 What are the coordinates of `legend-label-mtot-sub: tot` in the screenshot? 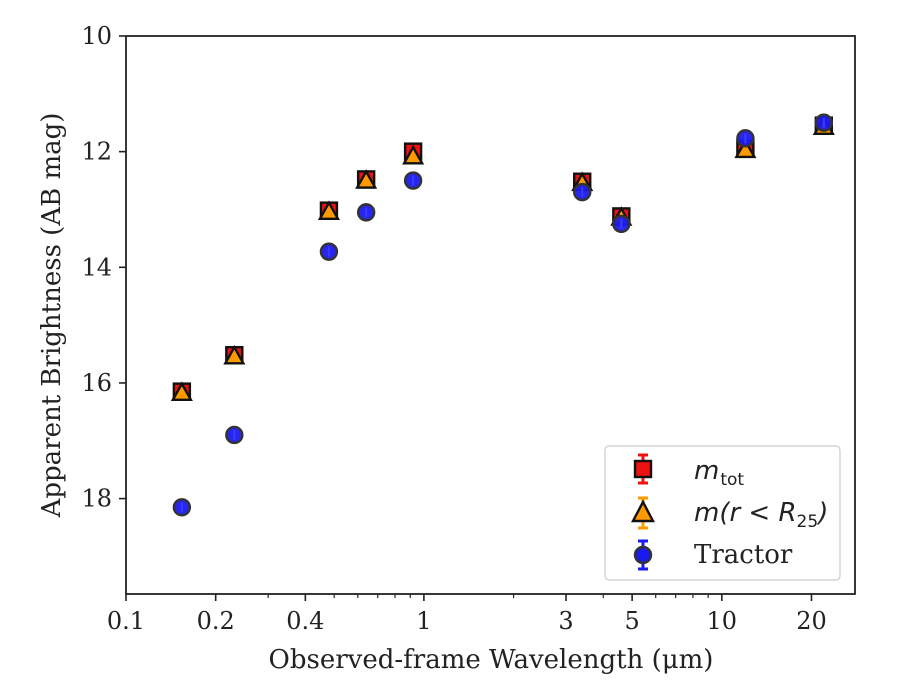 It's located at (732, 480).